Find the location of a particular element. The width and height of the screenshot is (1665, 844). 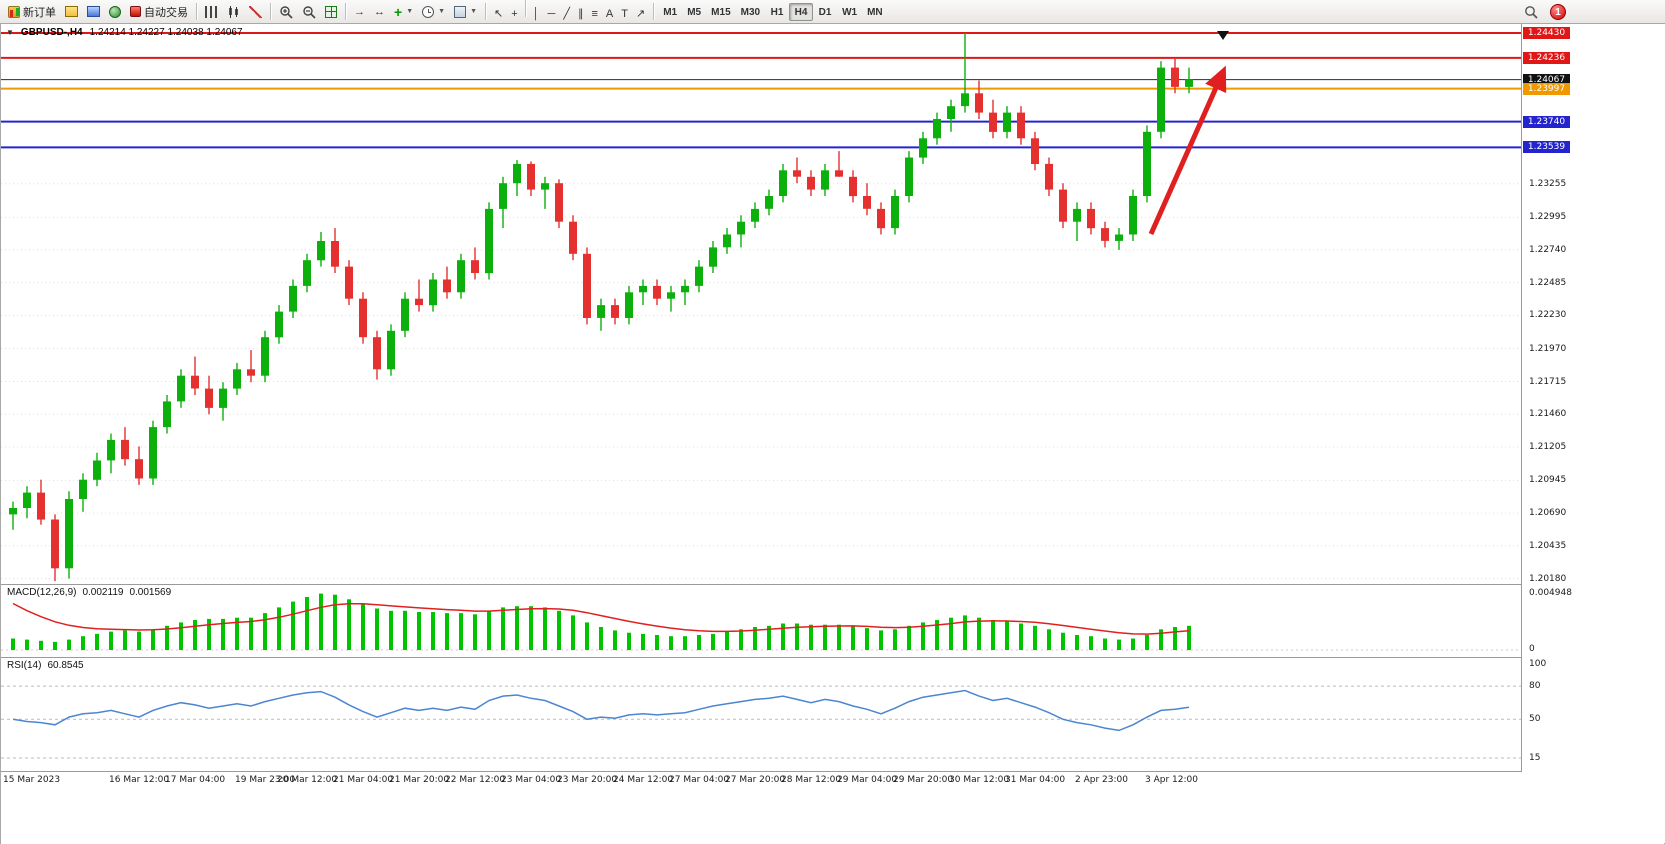

timeframe-button-M30: M30 is located at coordinates (750, 12).